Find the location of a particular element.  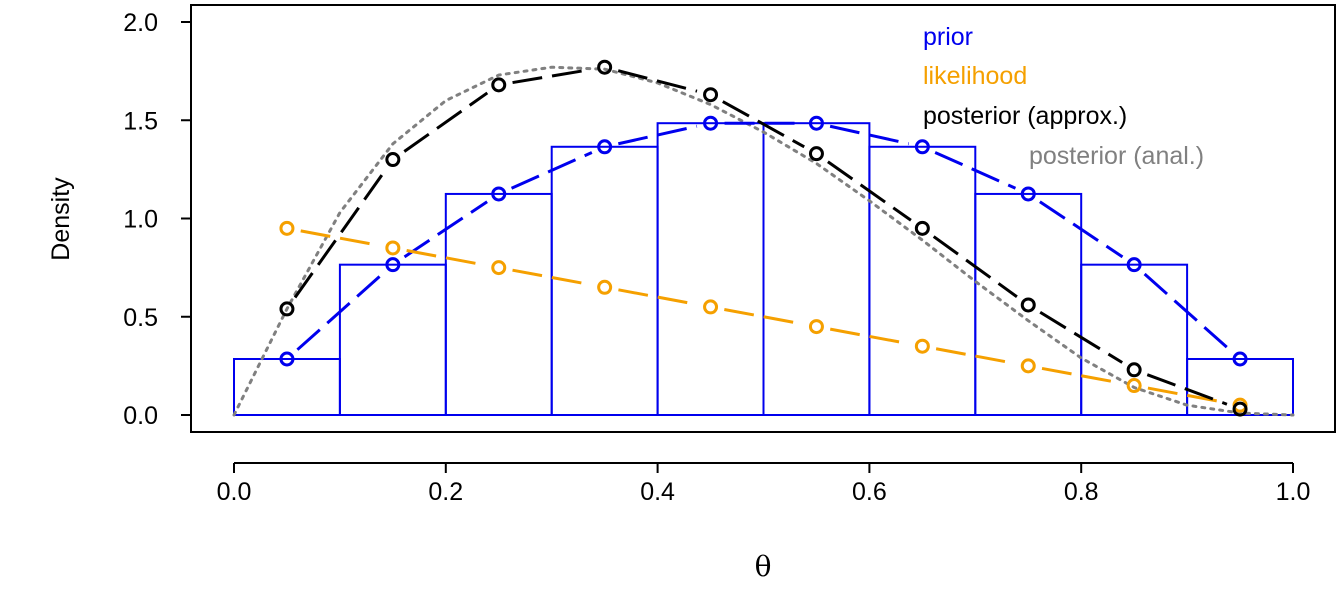

y-tick-label: 0.0 is located at coordinates (140, 416).